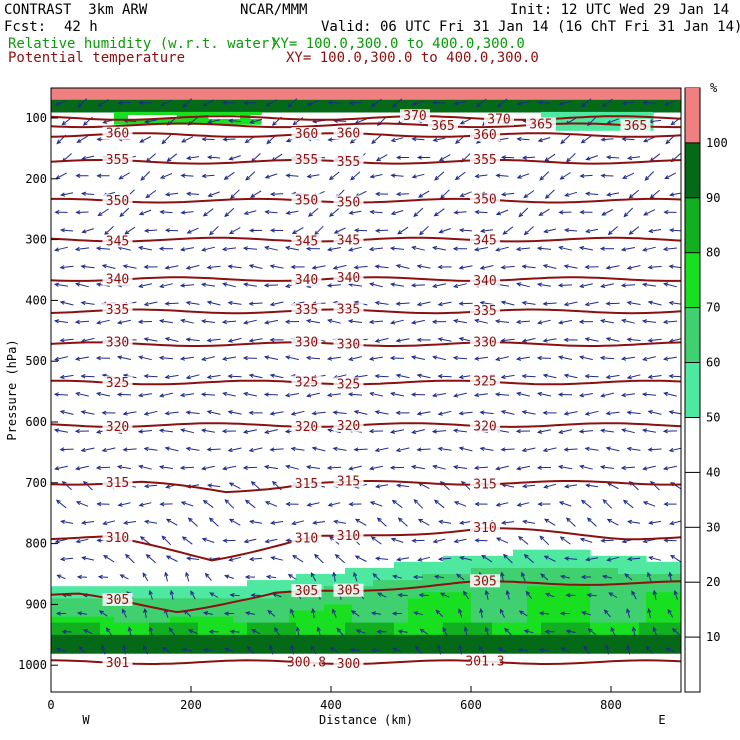  Describe the element at coordinates (485, 342) in the screenshot. I see `theta-label-bg` at that location.